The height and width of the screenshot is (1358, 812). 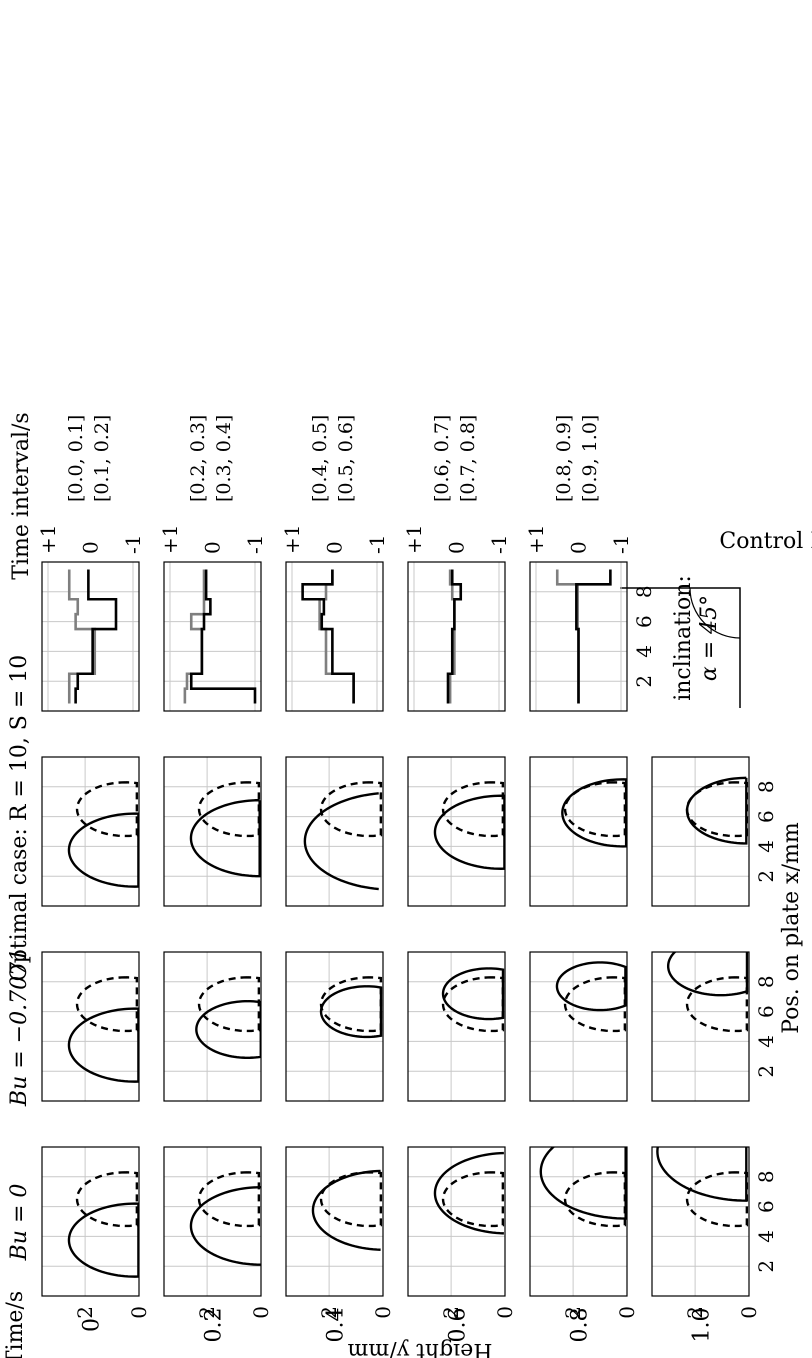 I want to click on time-tick-label: 0, so click(x=92, y=1325).